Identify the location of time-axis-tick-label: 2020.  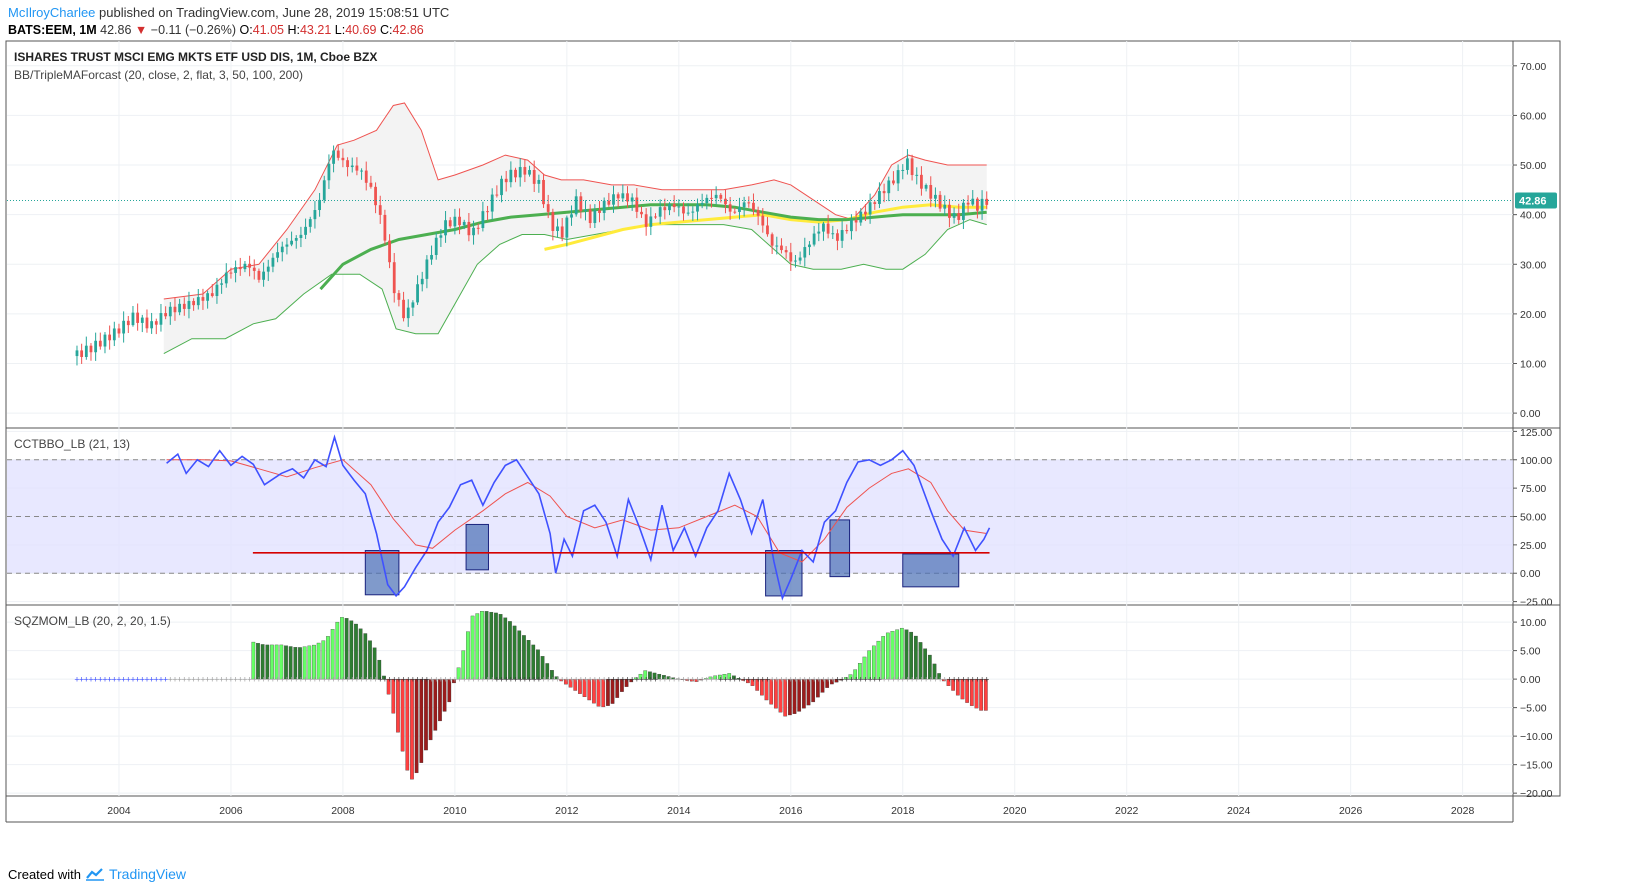
(1015, 811).